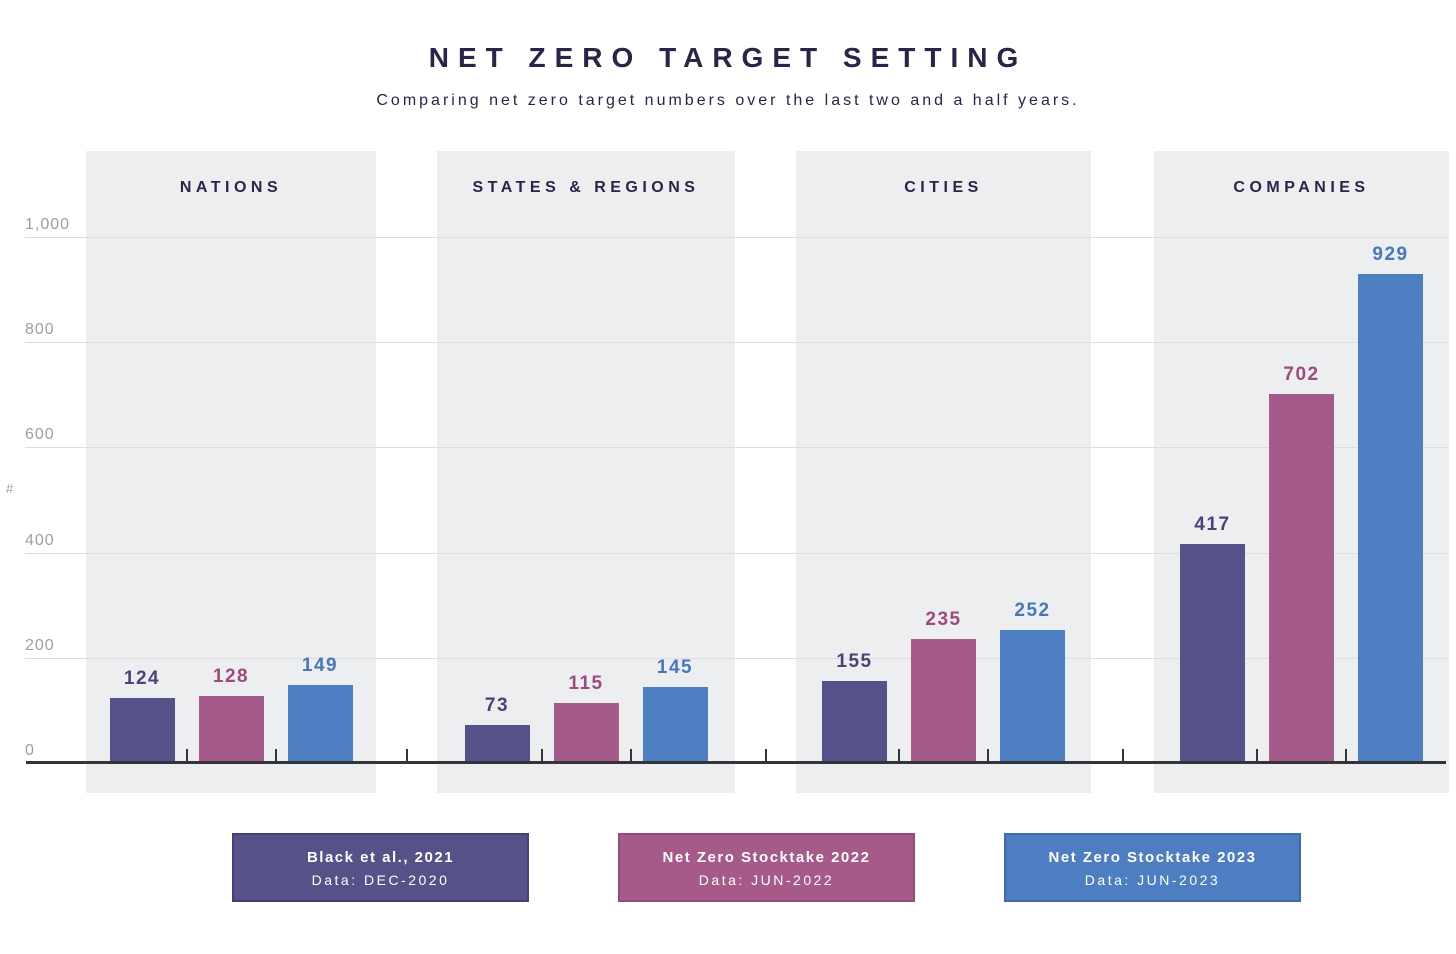 The width and height of the screenshot is (1456, 954). I want to click on category-header-companies: COMPANIES, so click(1301, 187).